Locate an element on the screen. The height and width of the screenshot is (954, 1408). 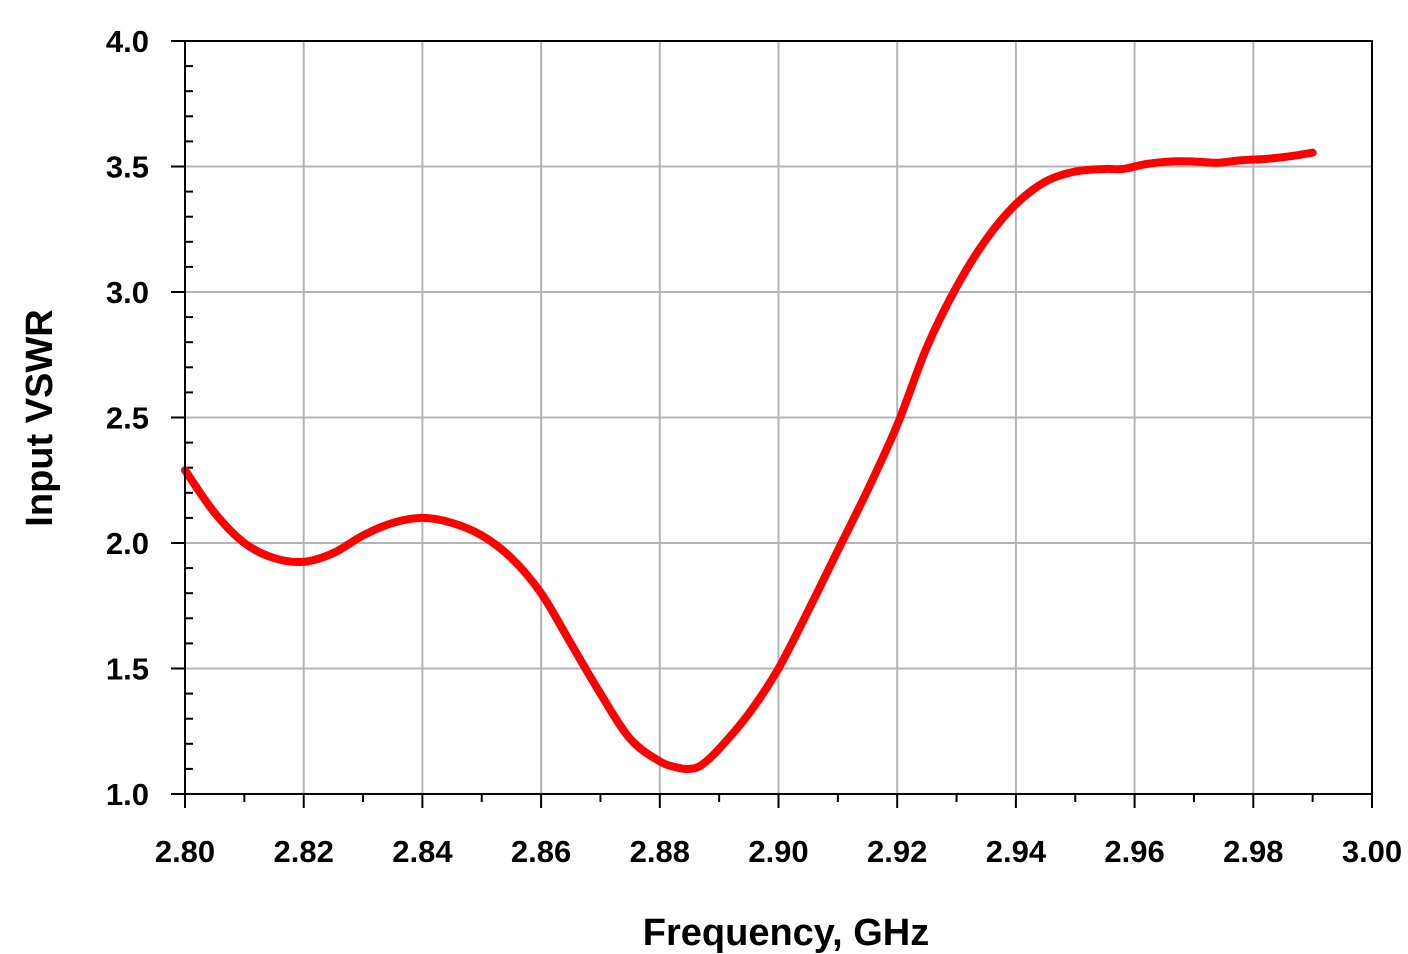
x-tick-label: 2.94 is located at coordinates (1016, 851).